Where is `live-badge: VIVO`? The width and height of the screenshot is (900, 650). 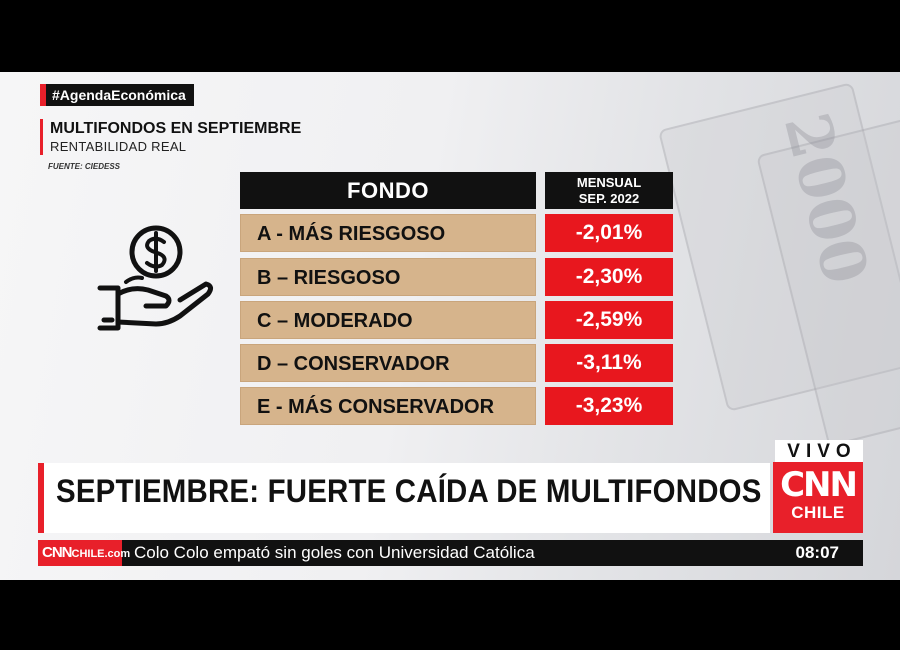
live-badge: VIVO is located at coordinates (819, 452).